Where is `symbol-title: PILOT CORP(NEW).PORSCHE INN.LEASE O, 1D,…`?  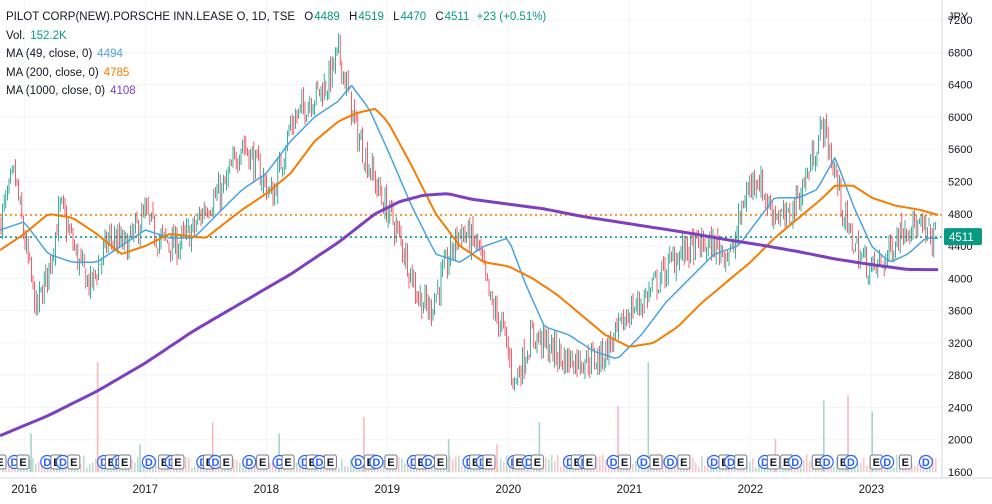
symbol-title: PILOT CORP(NEW).PORSCHE INN.LEASE O, 1D,… is located at coordinates (151, 17).